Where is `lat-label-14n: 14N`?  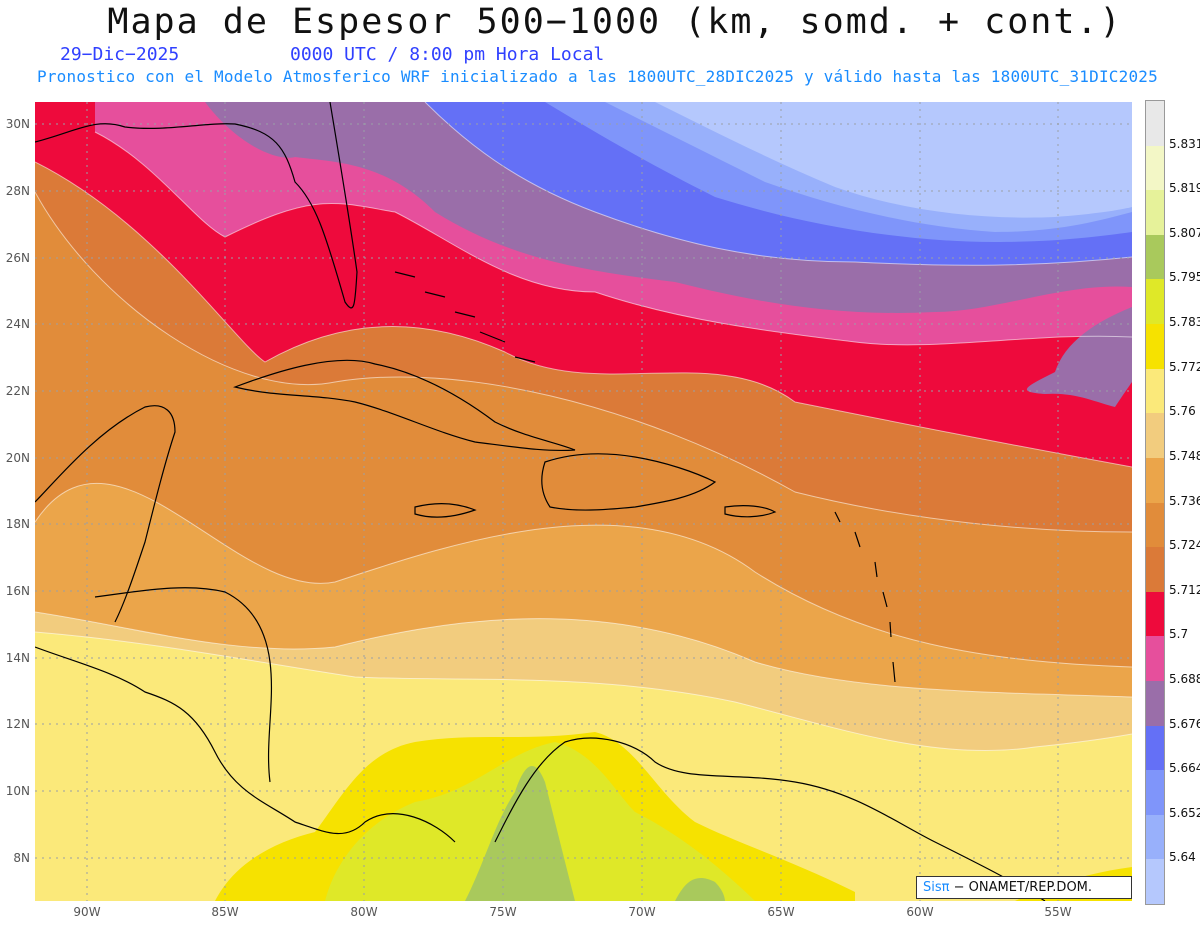
lat-label-14n: 14N is located at coordinates (17, 658).